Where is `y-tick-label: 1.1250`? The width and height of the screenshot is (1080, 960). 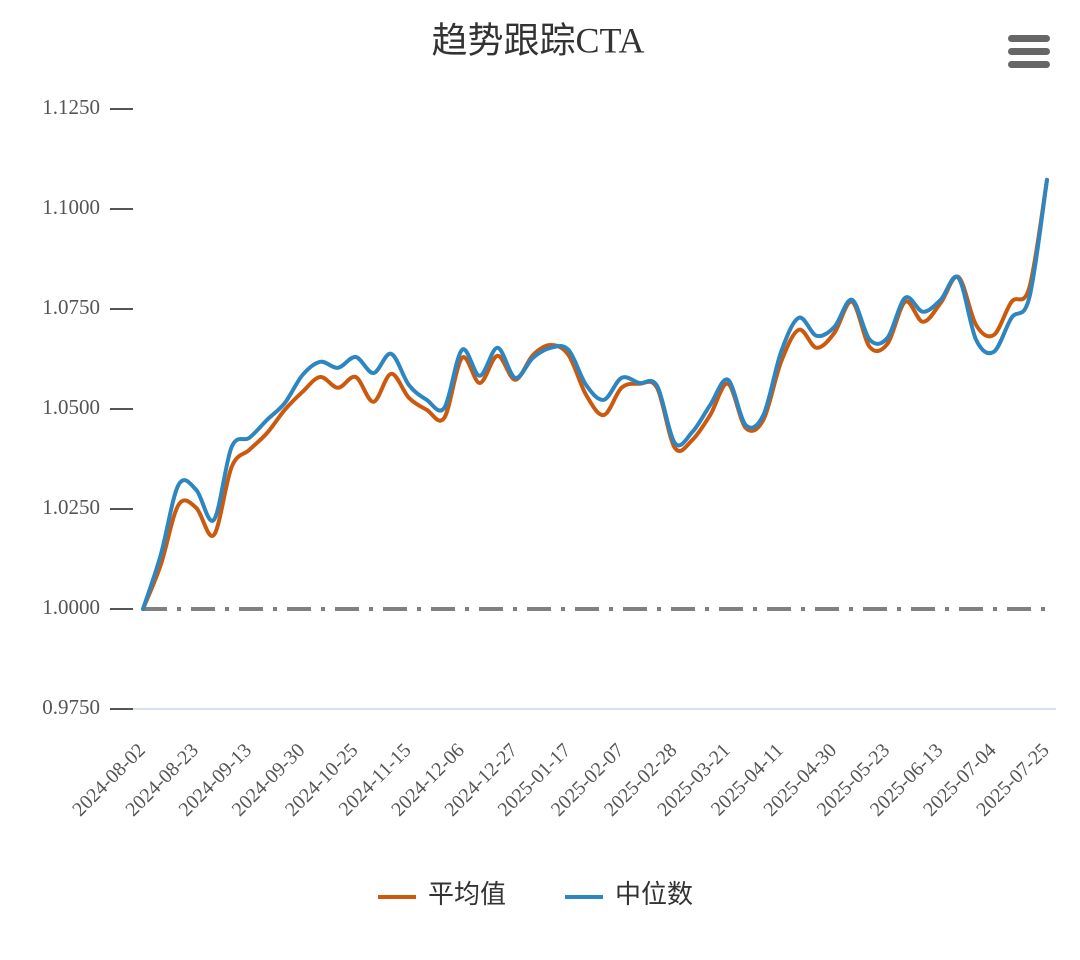 y-tick-label: 1.1250 is located at coordinates (71, 107).